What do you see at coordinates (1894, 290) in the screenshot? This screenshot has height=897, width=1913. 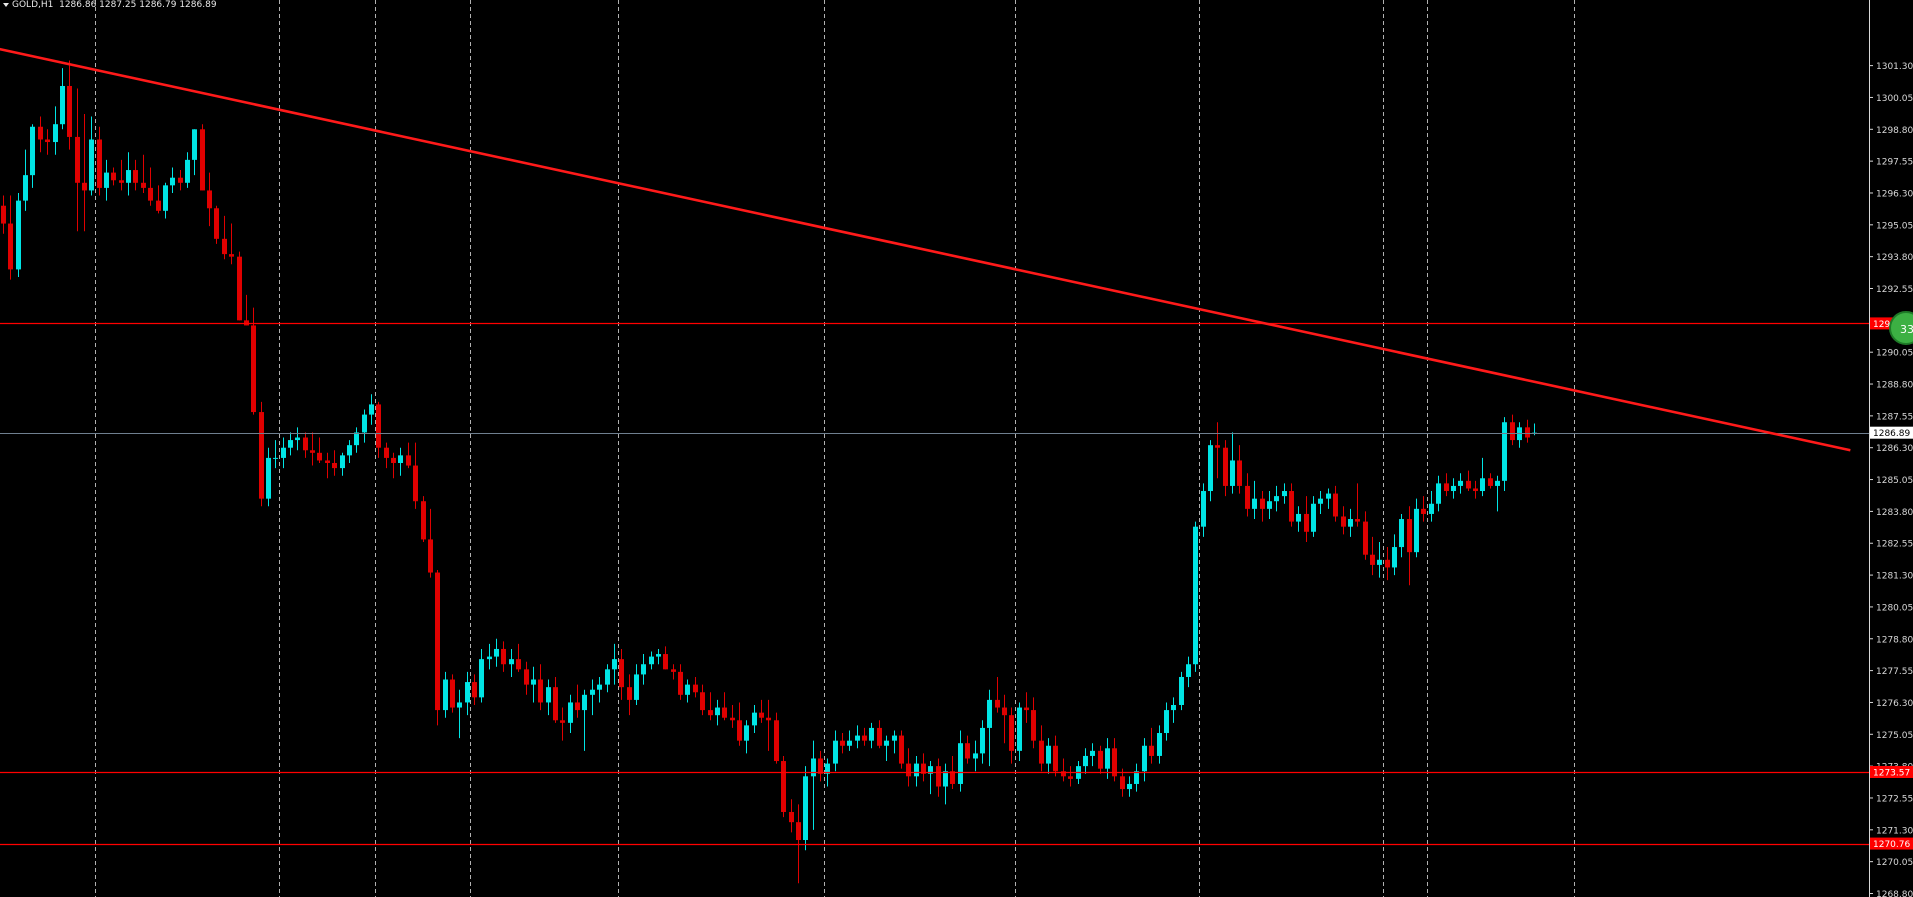 I see `price-tick-label: 1292.55` at bounding box center [1894, 290].